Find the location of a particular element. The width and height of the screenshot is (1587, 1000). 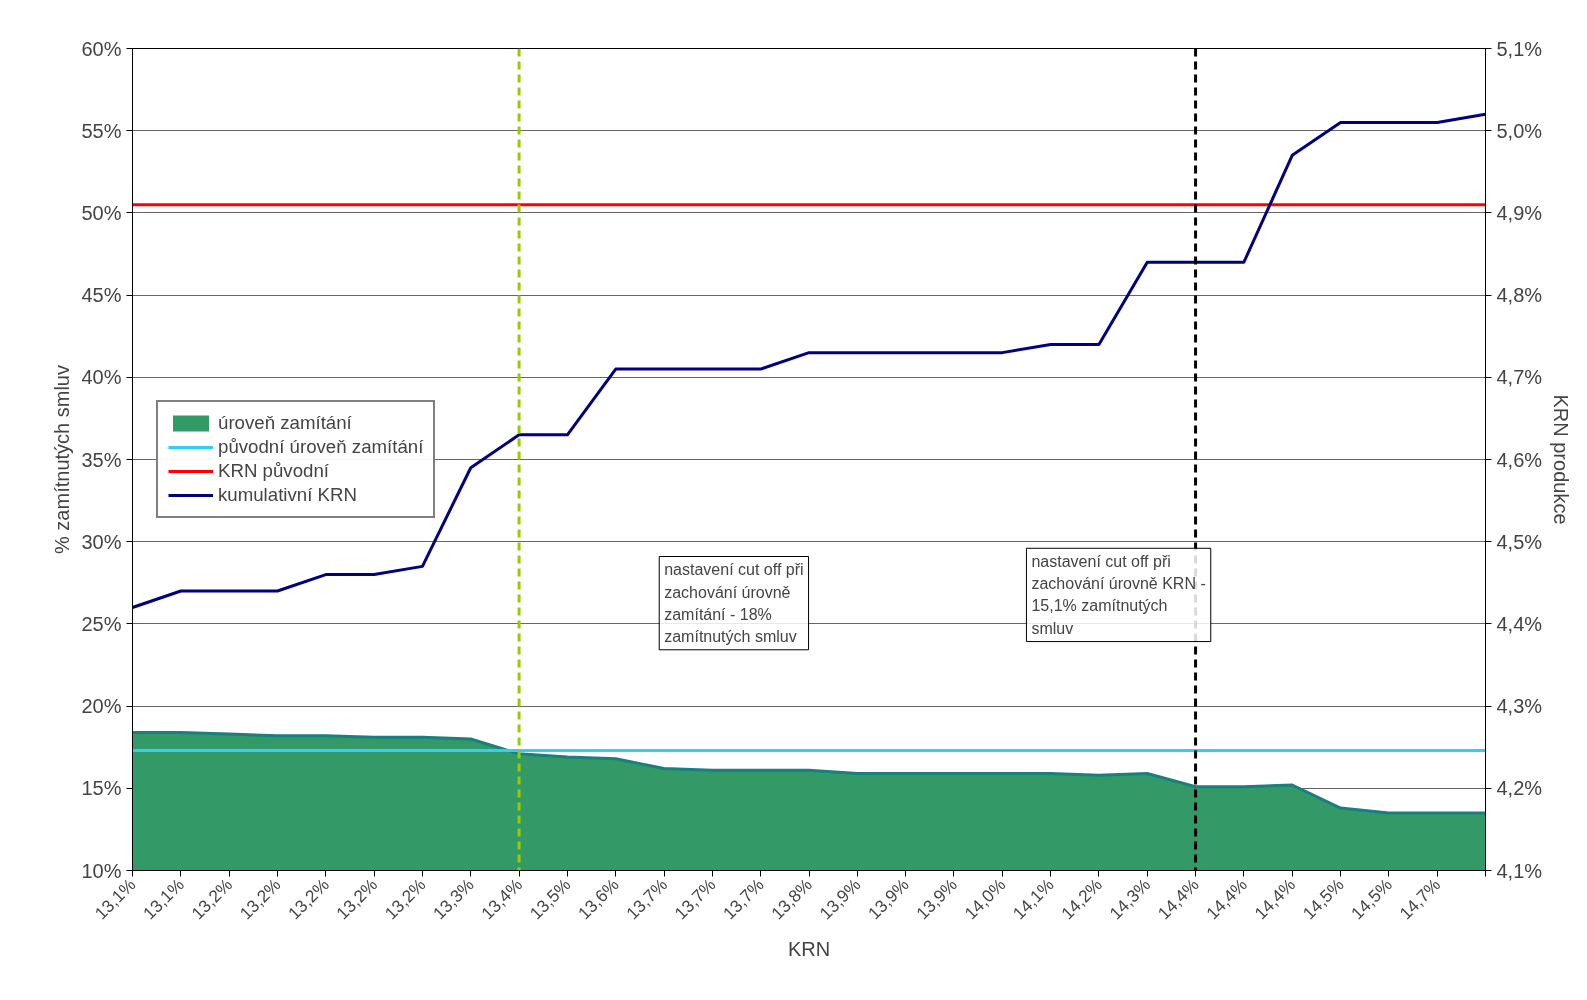

y-tick-label: 45% is located at coordinates (101, 295).